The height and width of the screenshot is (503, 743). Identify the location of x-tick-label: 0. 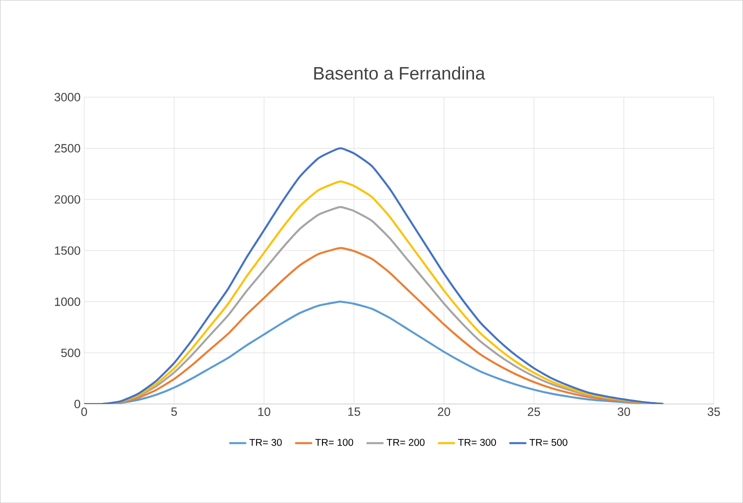
(84, 411).